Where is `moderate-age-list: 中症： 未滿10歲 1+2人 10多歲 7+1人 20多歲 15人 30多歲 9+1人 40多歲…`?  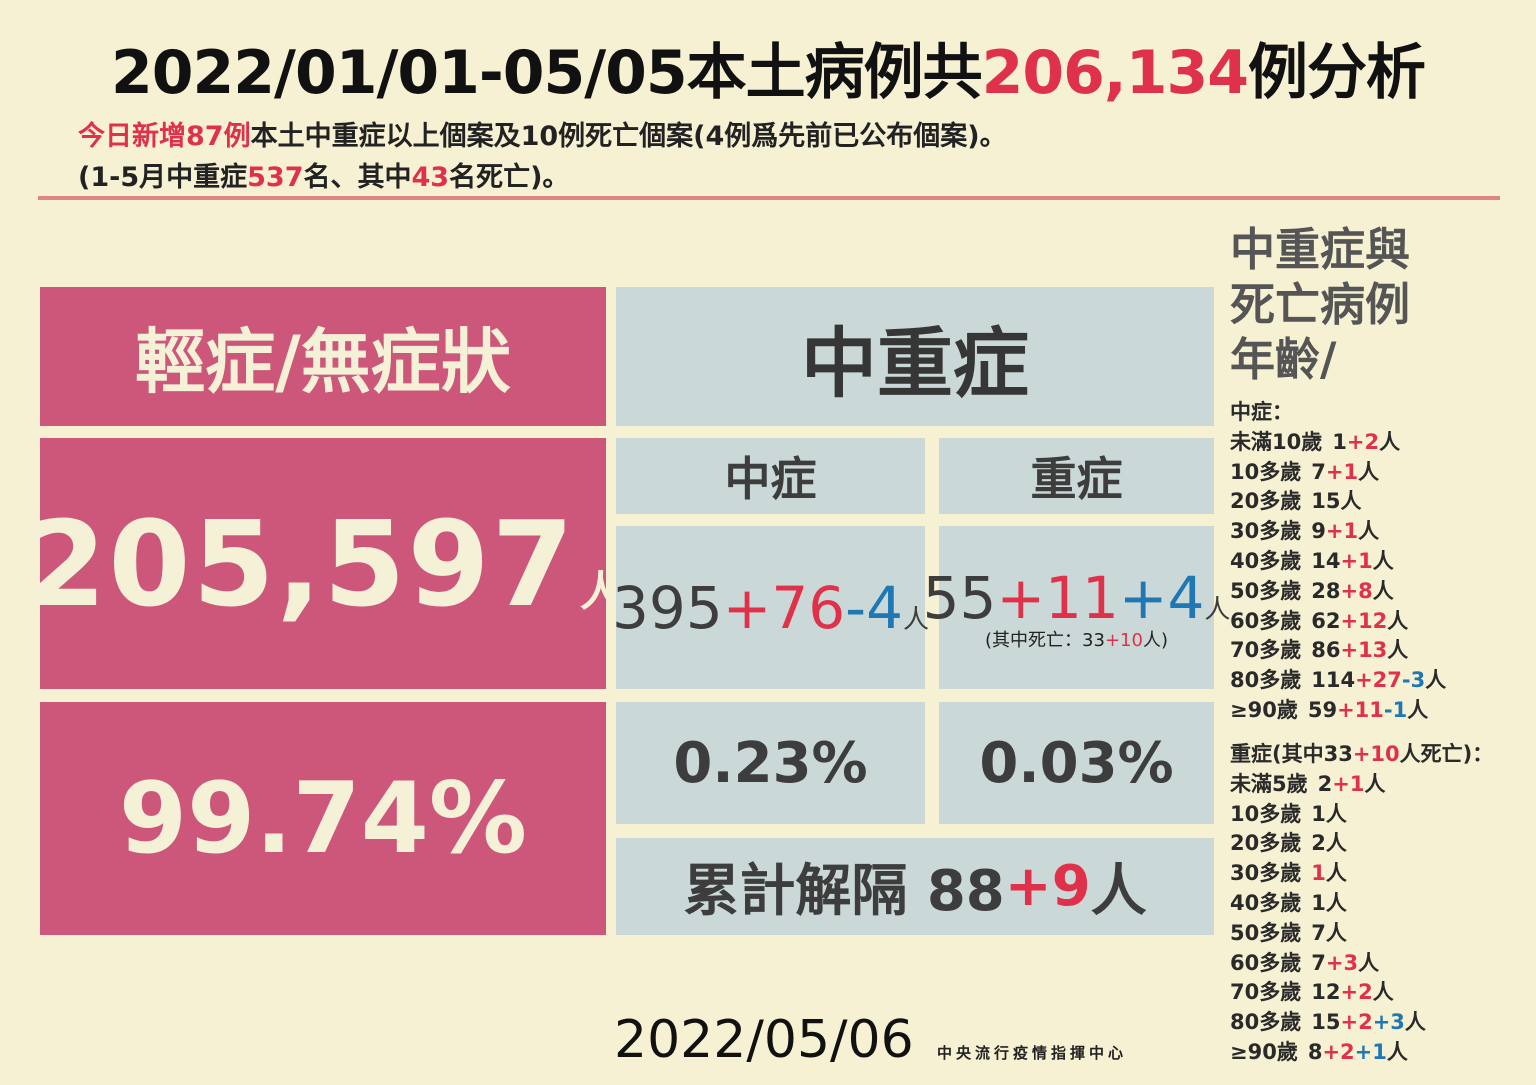 moderate-age-list: 中症： 未滿10歲 1+2人 10多歲 7+1人 20多歲 15人 30多歲 9+1人 40多歲… is located at coordinates (1338, 562).